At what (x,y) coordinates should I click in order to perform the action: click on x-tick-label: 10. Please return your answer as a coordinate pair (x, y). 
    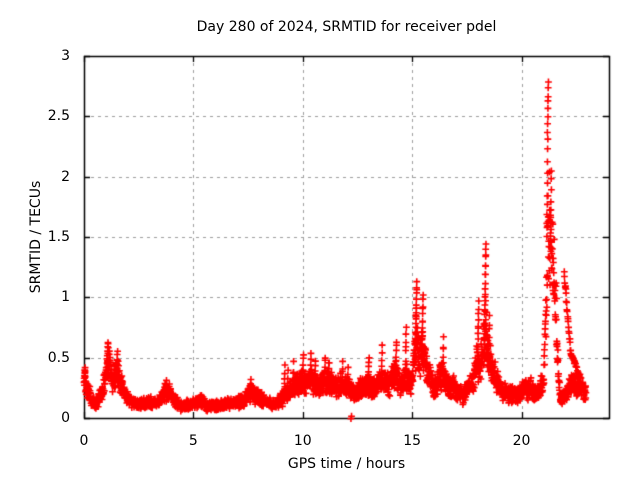
    Looking at the image, I should click on (302, 441).